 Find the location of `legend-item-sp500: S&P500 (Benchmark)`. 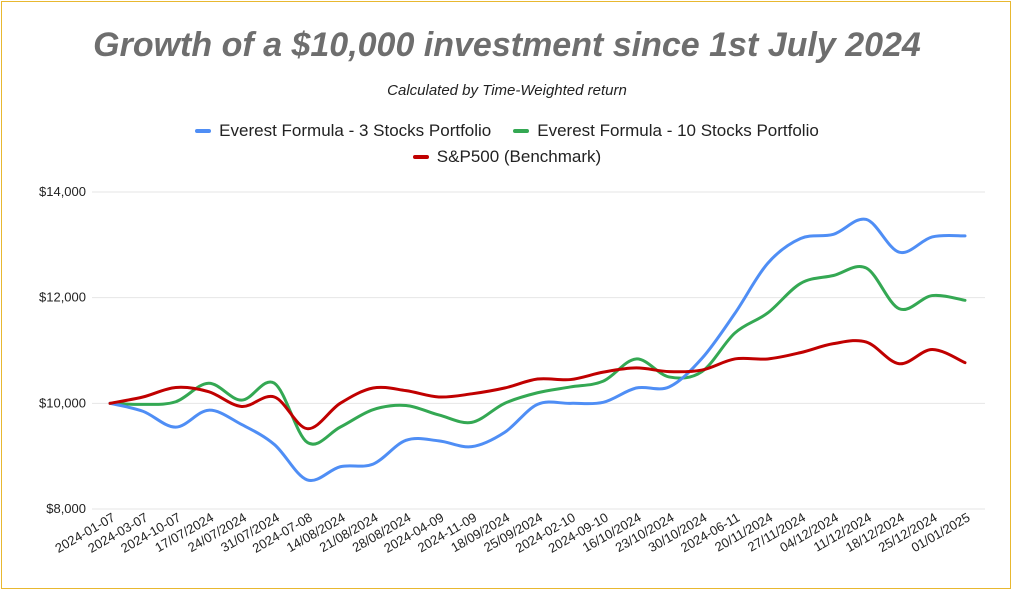

legend-item-sp500: S&P500 (Benchmark) is located at coordinates (507, 157).